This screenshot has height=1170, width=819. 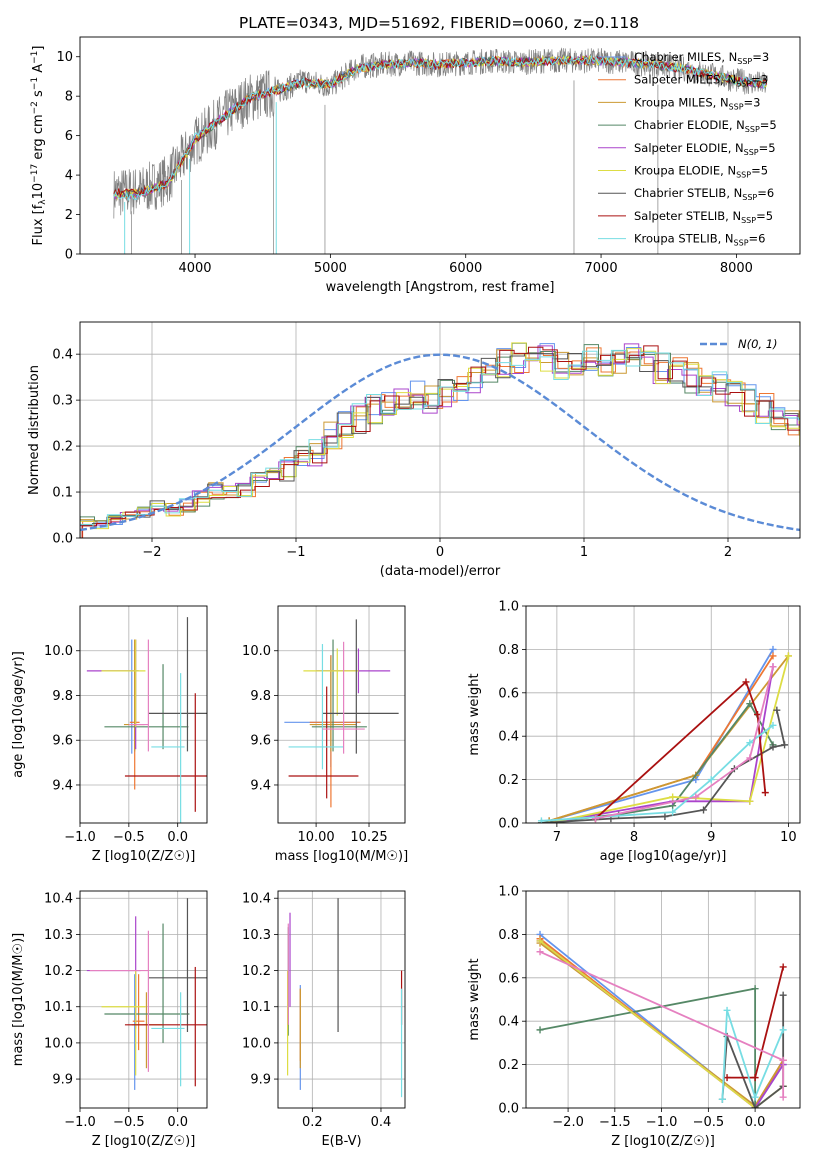 I want to click on x-tick-label: −2.0, so click(x=568, y=1122).